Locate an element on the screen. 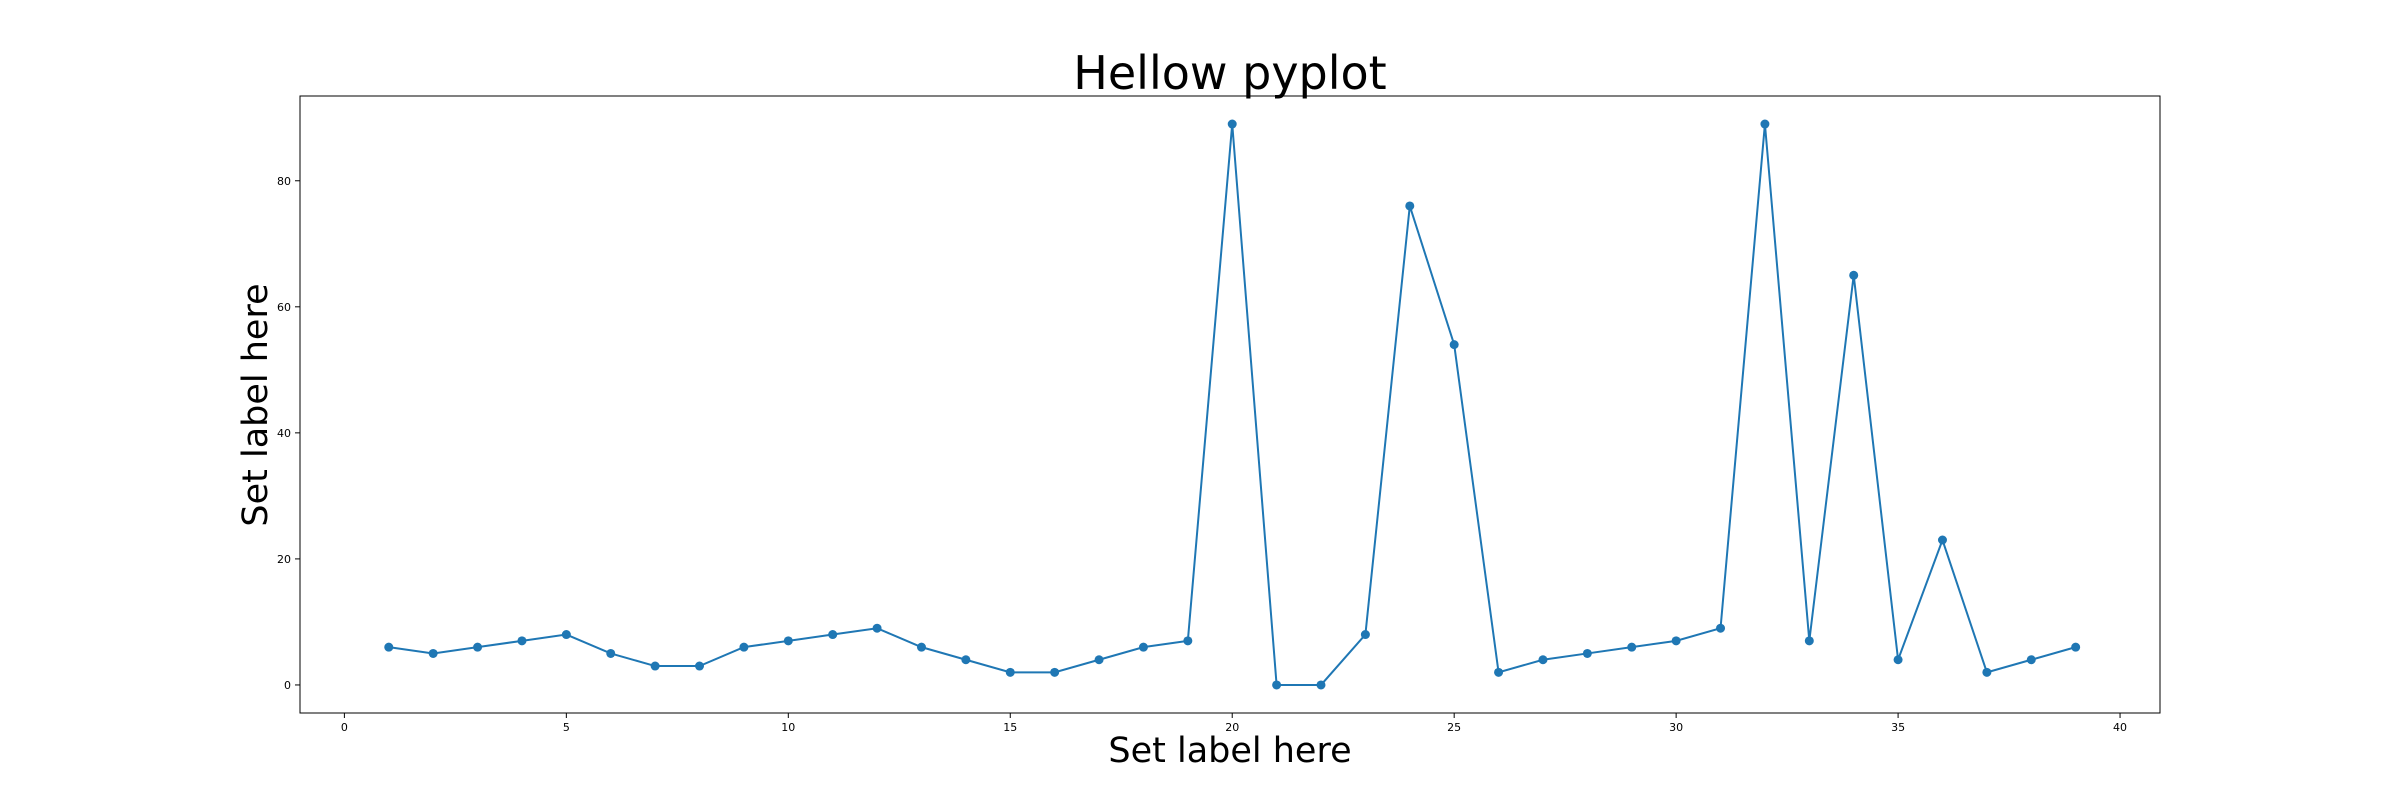  y-axis: 0 20 40 60 80 is located at coordinates (288, 433).